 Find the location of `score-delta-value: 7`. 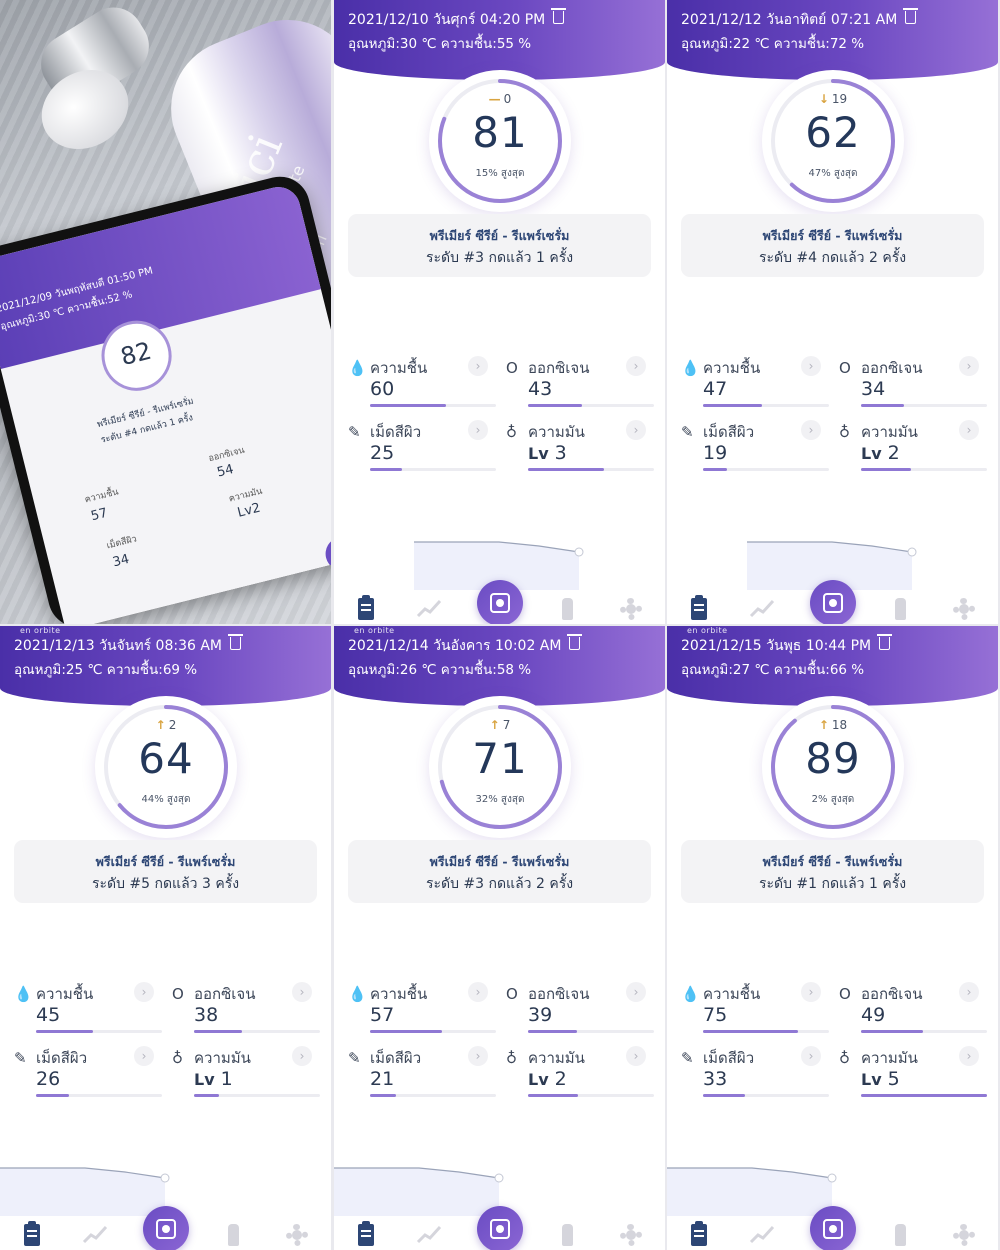

score-delta-value: 7 is located at coordinates (506, 725).